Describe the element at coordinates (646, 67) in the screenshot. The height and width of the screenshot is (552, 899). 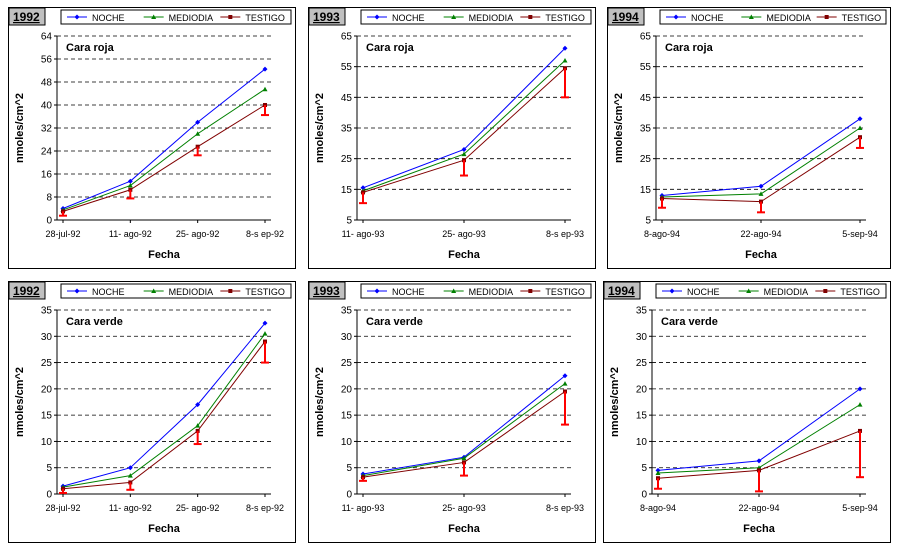
I see `y-tick-label: 55` at that location.